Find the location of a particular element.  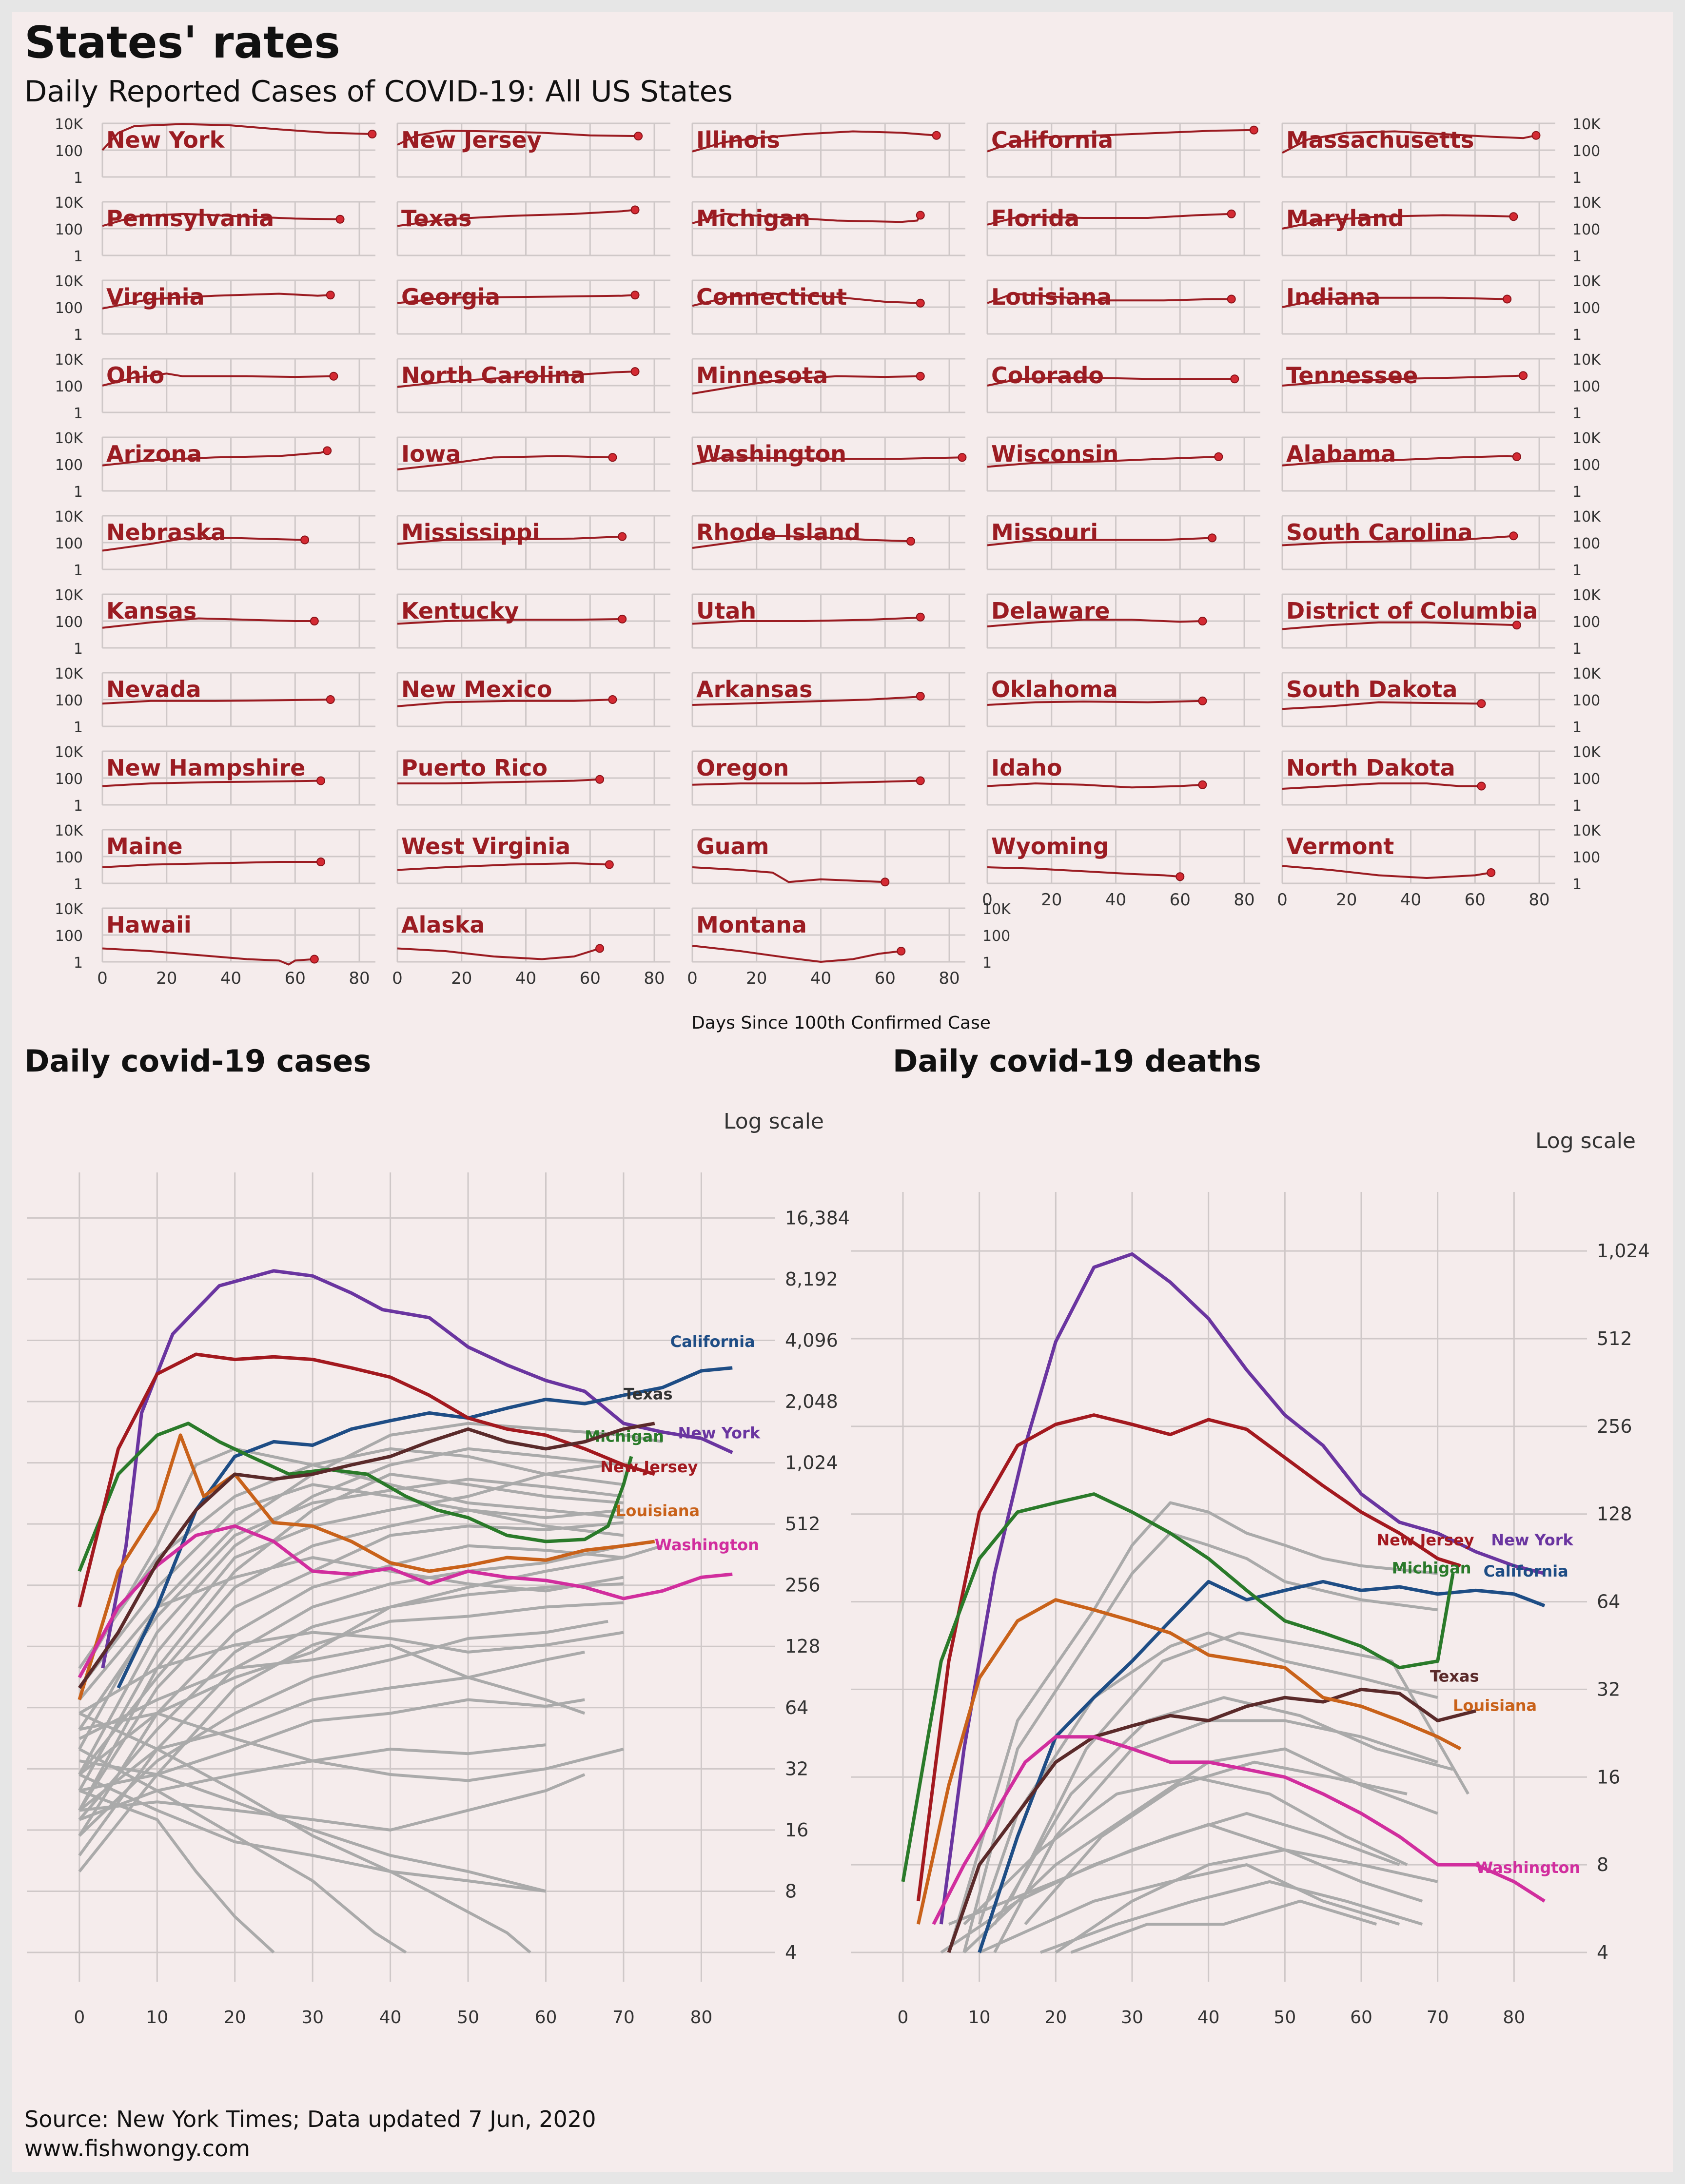

x-tick-label: 50 is located at coordinates (1285, 2018).